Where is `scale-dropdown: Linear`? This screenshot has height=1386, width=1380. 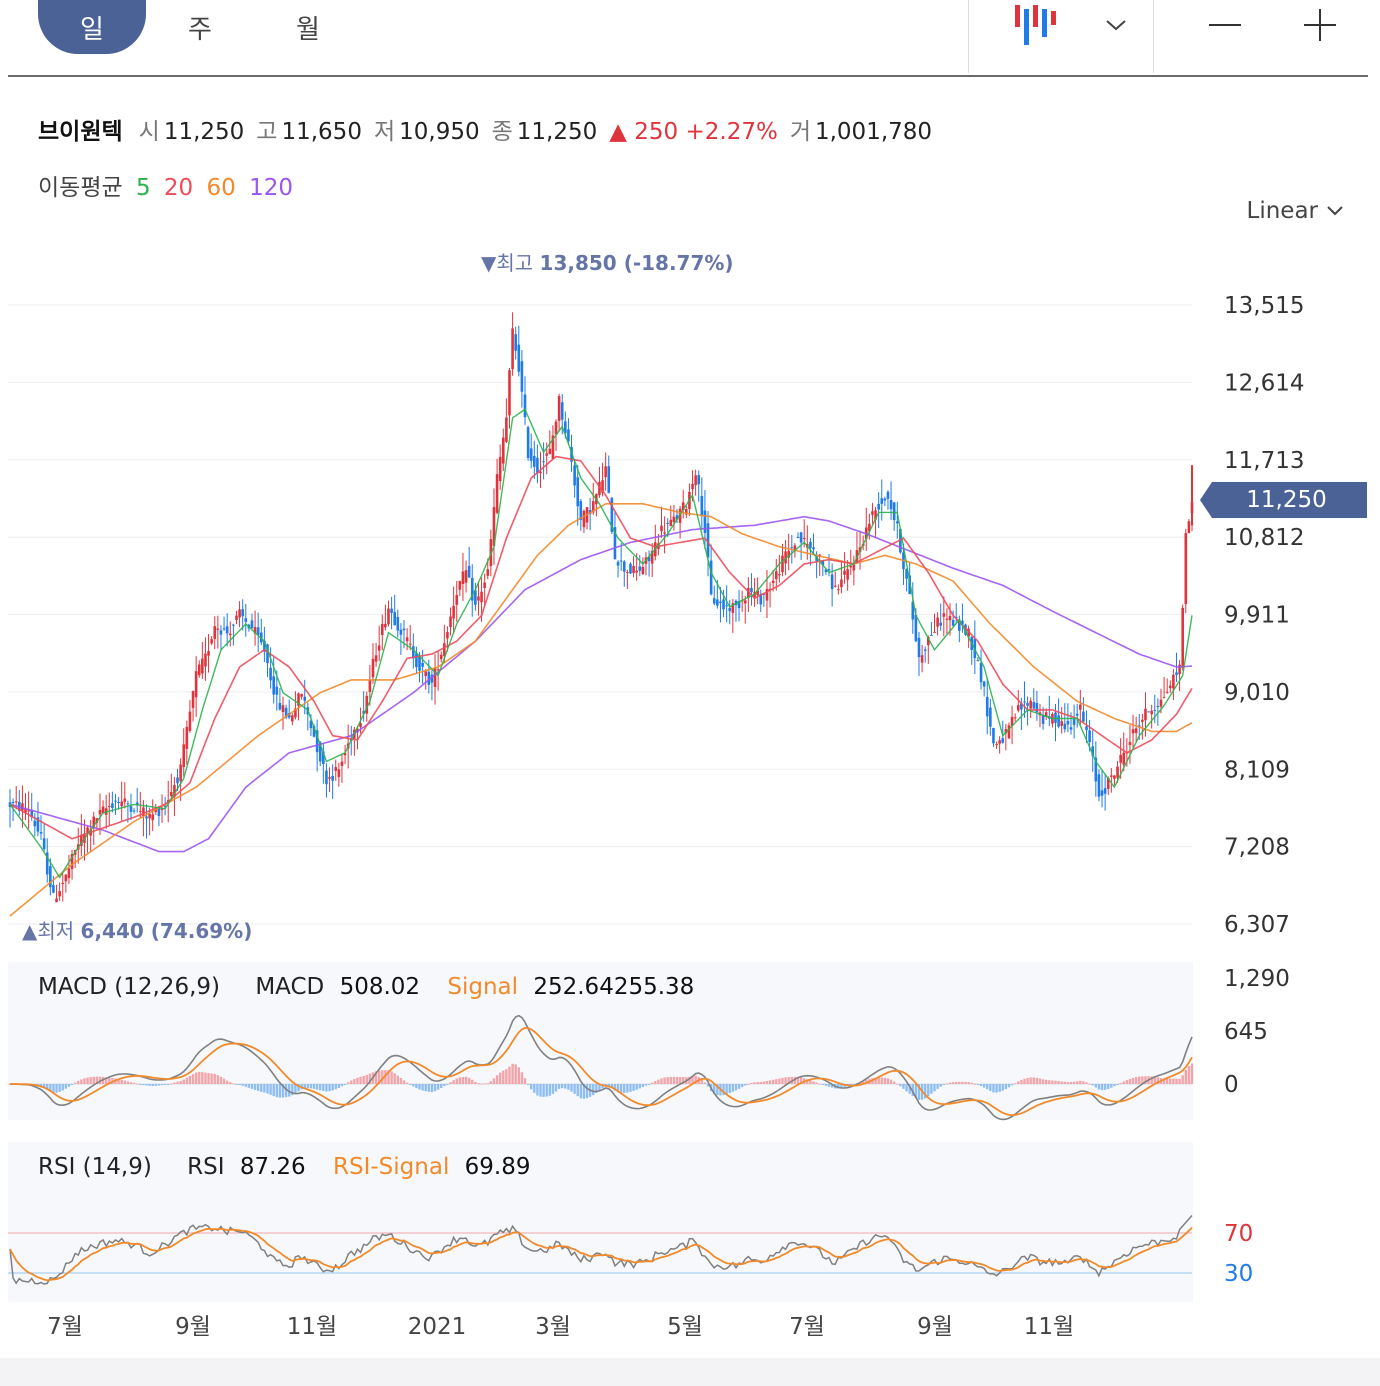 scale-dropdown: Linear is located at coordinates (1295, 211).